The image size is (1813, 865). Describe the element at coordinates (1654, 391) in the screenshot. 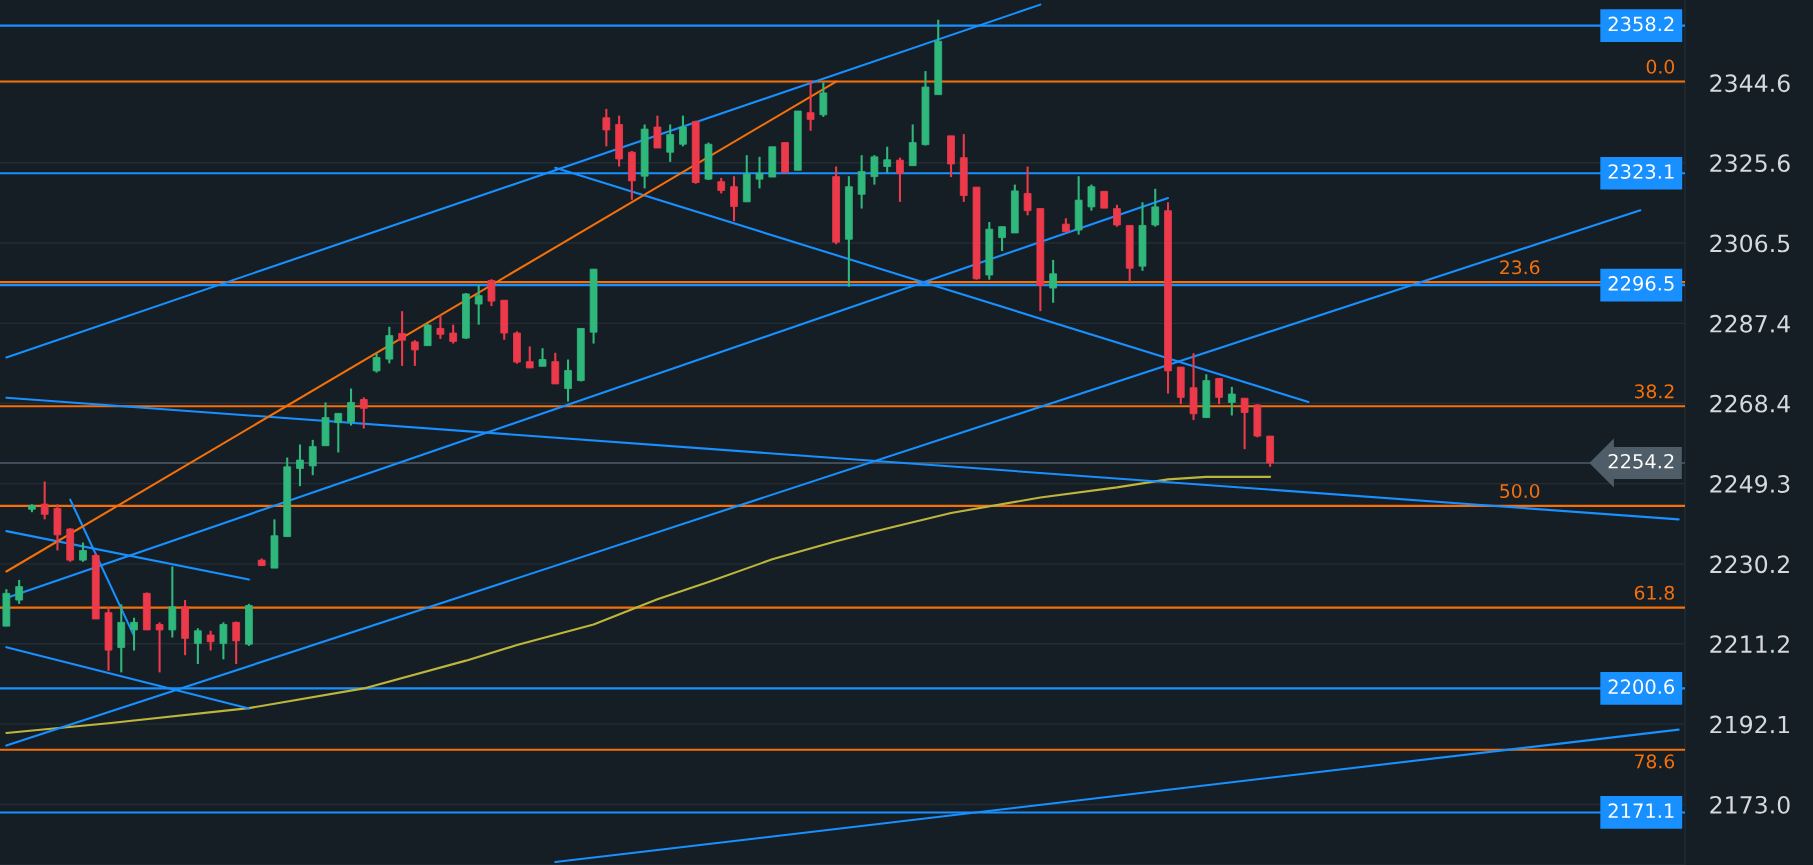

I see `annotation: 38.2` at that location.